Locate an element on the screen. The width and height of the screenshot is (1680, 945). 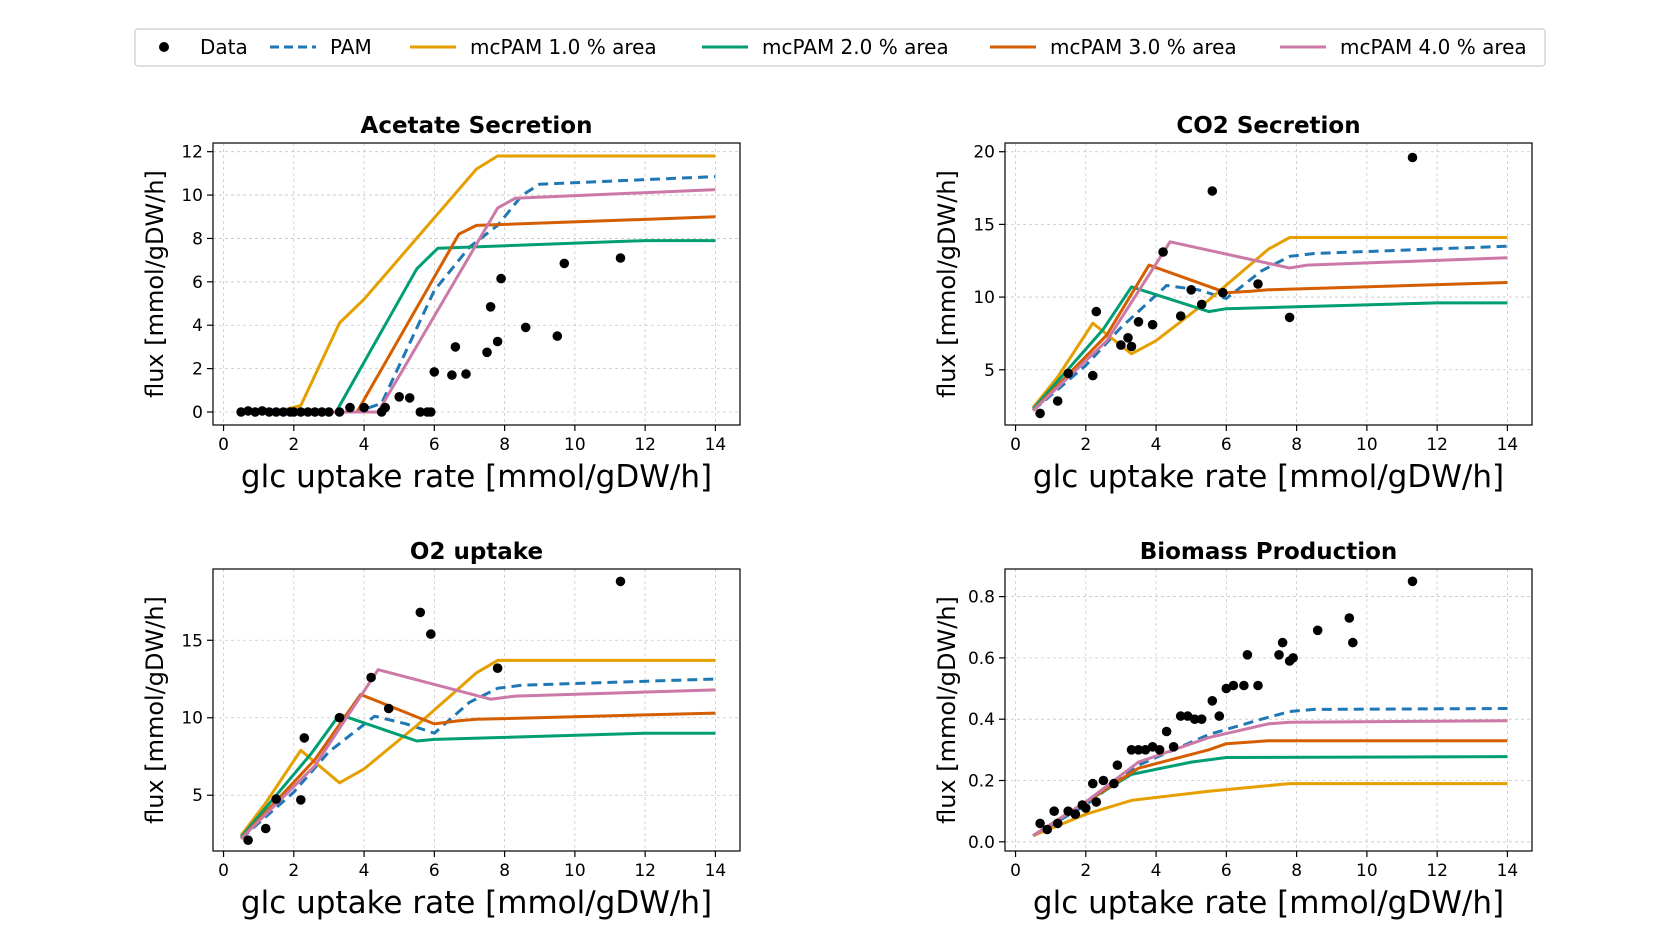
y-tick-label: 10 is located at coordinates (984, 298).